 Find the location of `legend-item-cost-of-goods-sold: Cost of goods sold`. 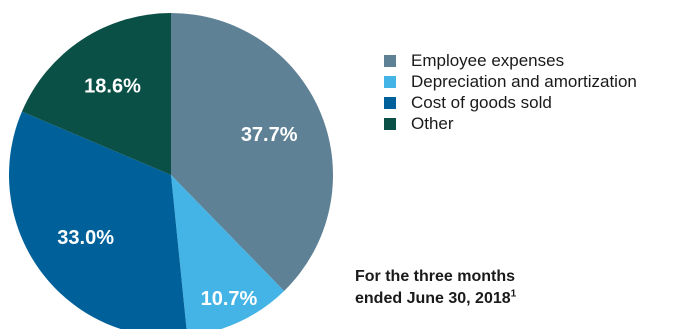

legend-item-cost-of-goods-sold: Cost of goods sold is located at coordinates (510, 102).